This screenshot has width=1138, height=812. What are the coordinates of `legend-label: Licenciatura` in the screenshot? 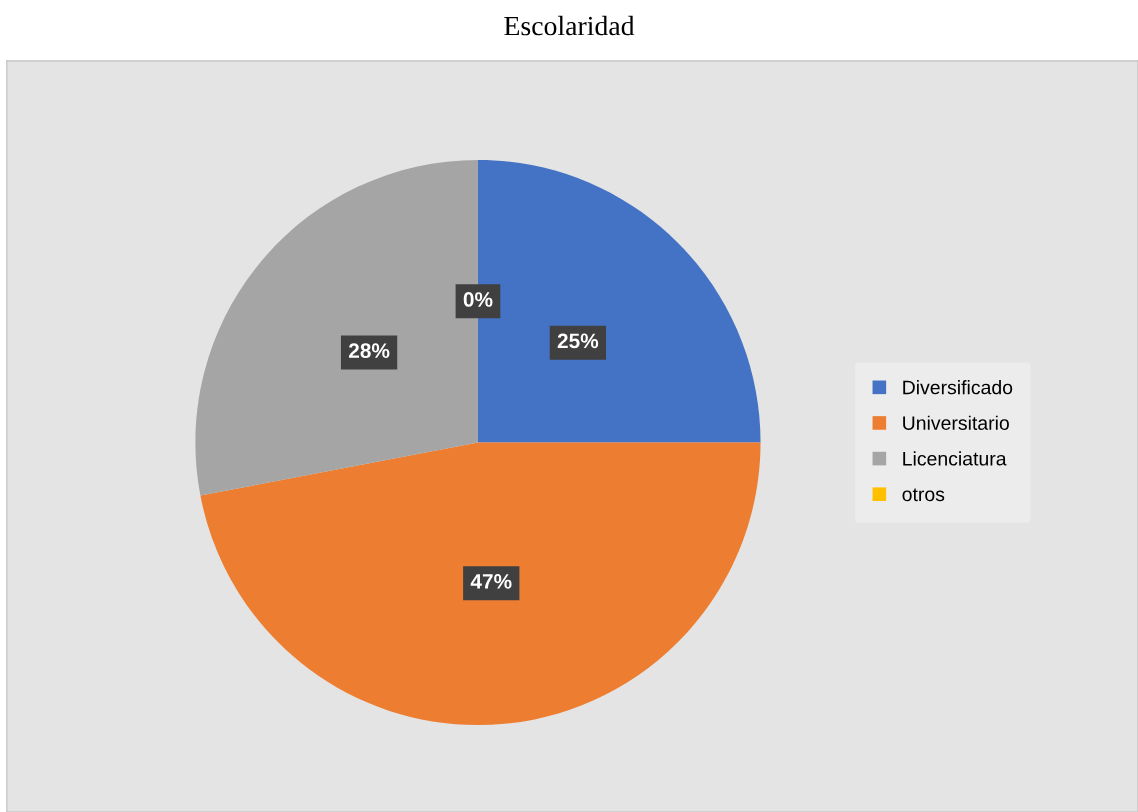 It's located at (955, 458).